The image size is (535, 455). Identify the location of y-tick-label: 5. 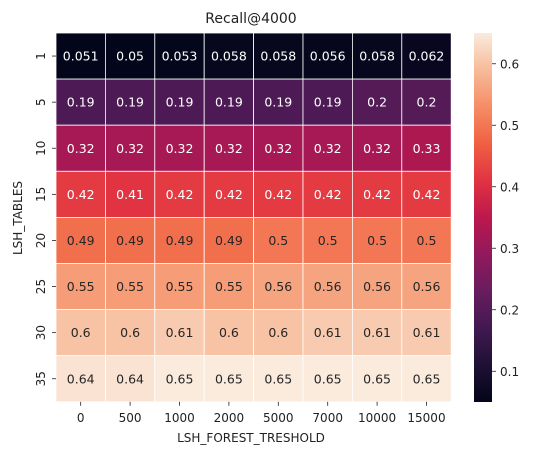
(41, 102).